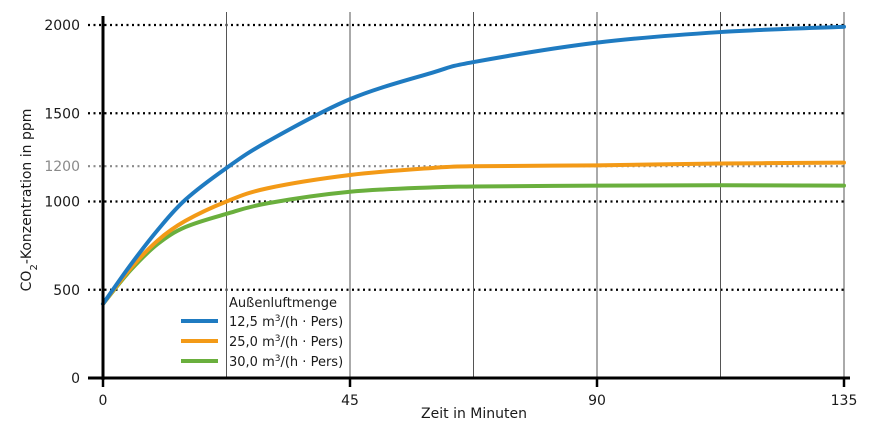  I want to click on svg-text: 30,0 m3/(h · Pers), so click(286, 362).